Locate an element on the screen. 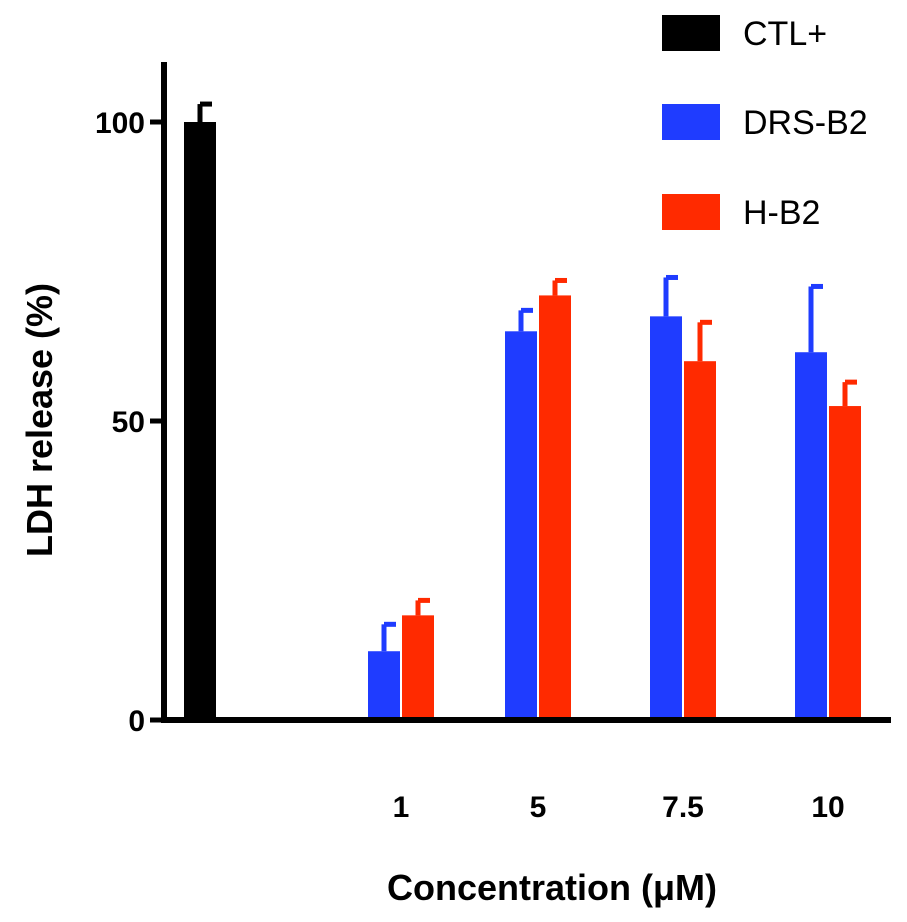 The image size is (907, 922). legend-swatch-h-b2 is located at coordinates (691, 212).